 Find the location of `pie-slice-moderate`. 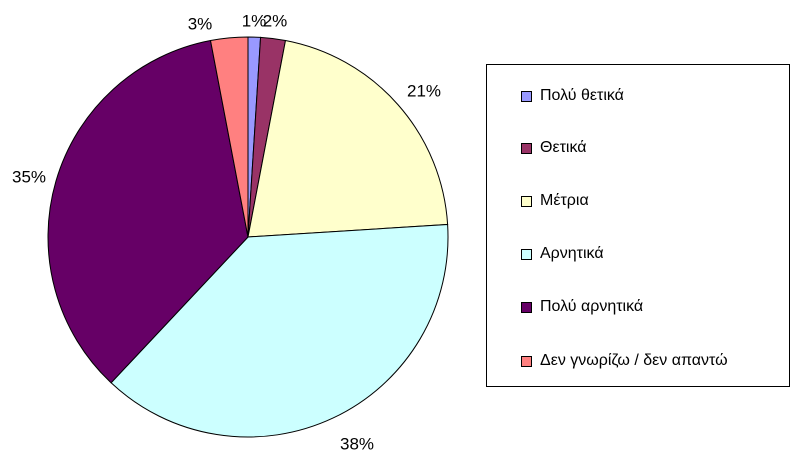

pie-slice-moderate is located at coordinates (348, 138).